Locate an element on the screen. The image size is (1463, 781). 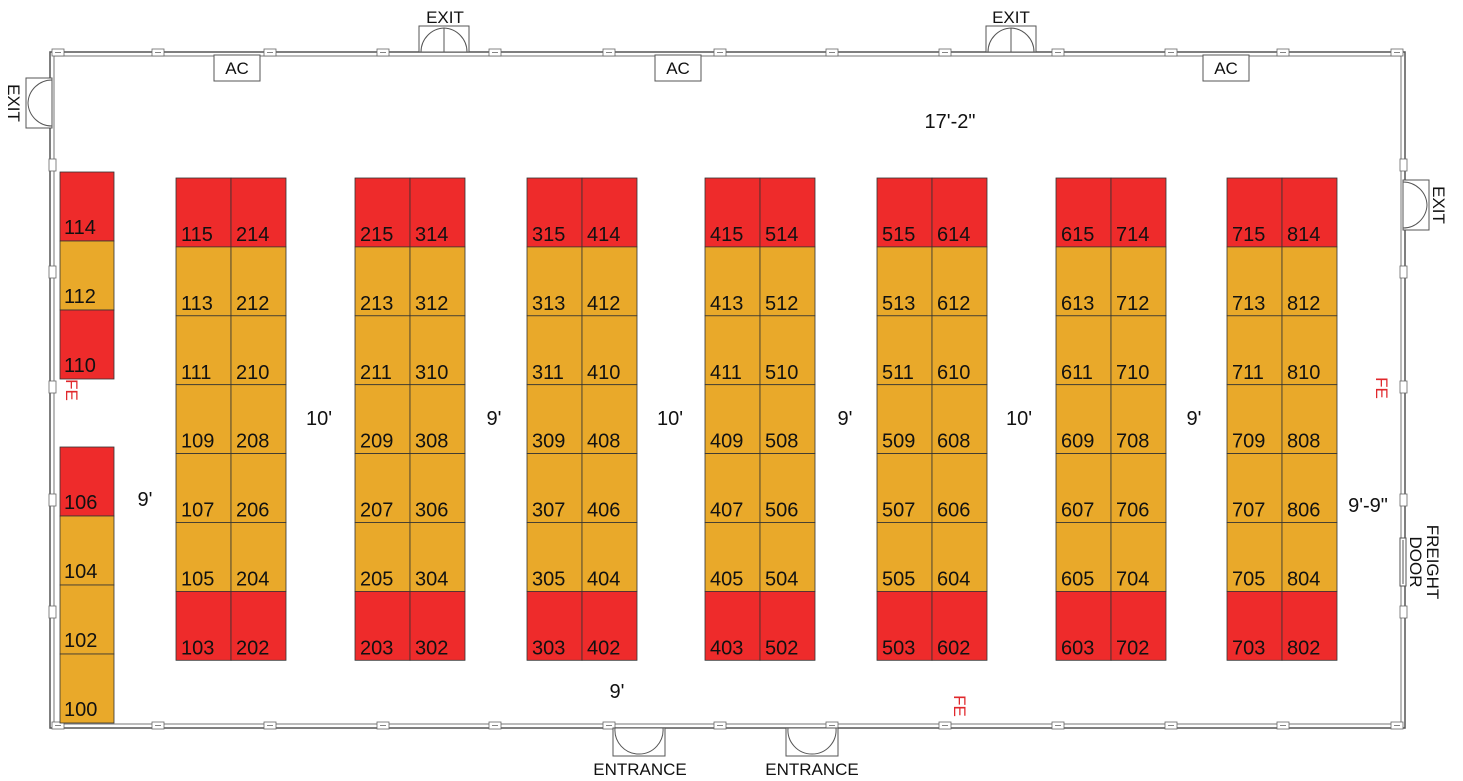
booth-602: 602 is located at coordinates (959, 626).